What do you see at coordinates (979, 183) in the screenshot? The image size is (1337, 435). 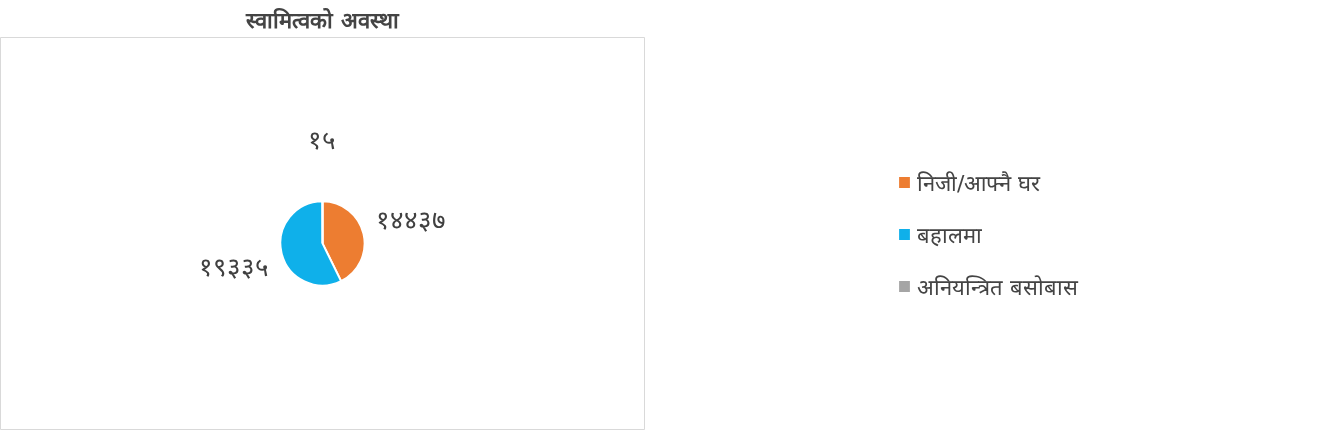 I see `legend-label: निजी/आफ्नै घर` at bounding box center [979, 183].